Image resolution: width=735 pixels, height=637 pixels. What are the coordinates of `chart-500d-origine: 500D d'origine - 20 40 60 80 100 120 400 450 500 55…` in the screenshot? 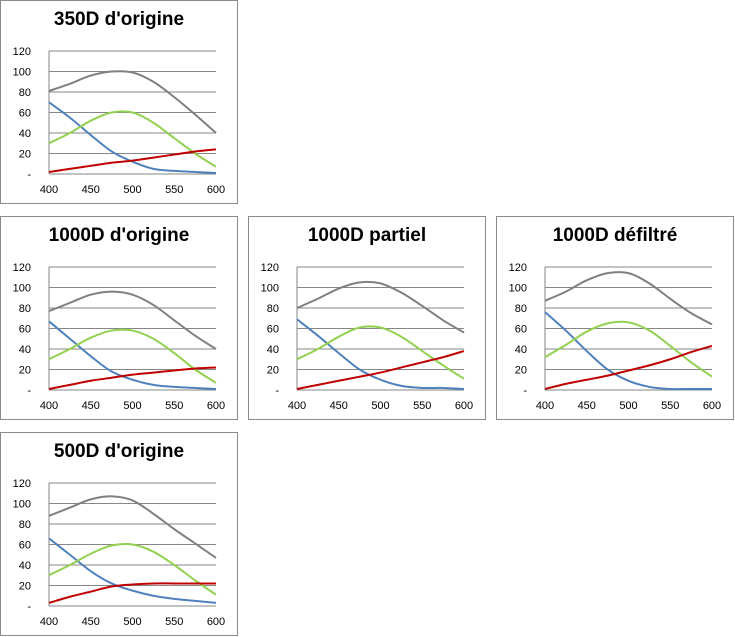 It's located at (119, 534).